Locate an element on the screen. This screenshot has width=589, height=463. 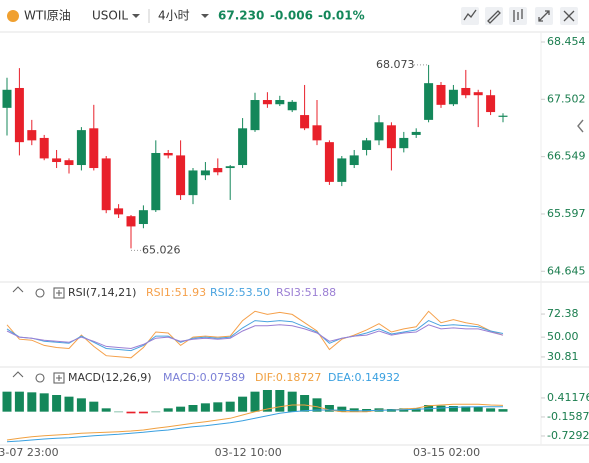
legend-entry: MACD:0.07589 is located at coordinates (204, 377).